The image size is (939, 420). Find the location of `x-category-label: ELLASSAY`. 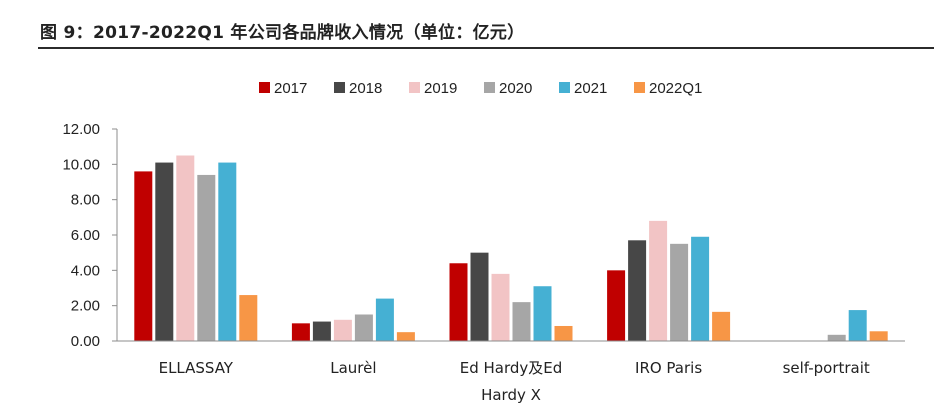

x-category-label: ELLASSAY is located at coordinates (196, 368).